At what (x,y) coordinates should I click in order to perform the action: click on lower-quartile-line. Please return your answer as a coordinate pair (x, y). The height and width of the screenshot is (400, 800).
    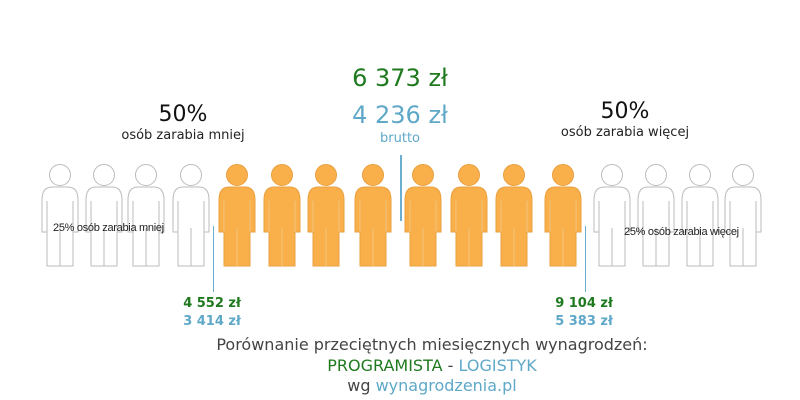
    Looking at the image, I should click on (213, 259).